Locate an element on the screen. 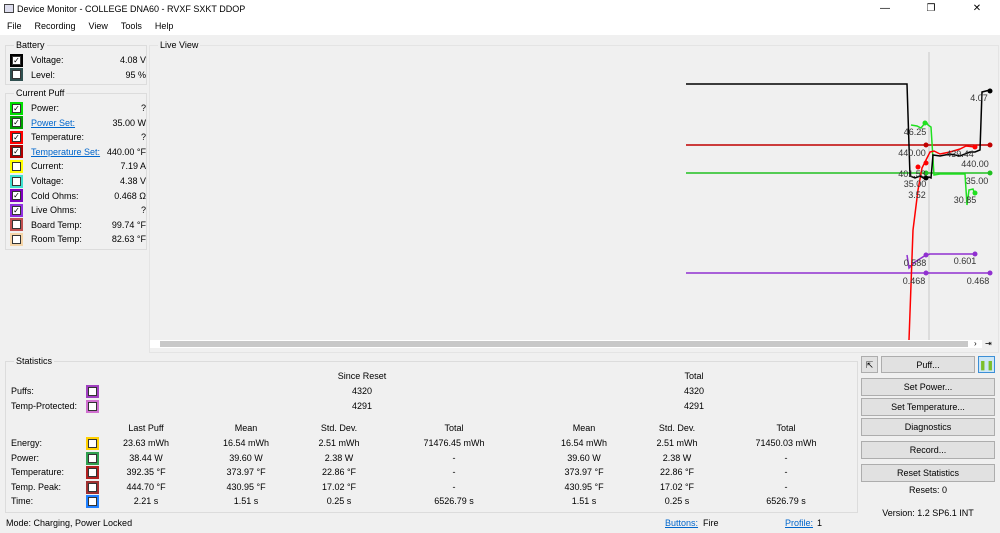 The width and height of the screenshot is (1000, 533). channel-label: Temperature Set: is located at coordinates (66, 151).